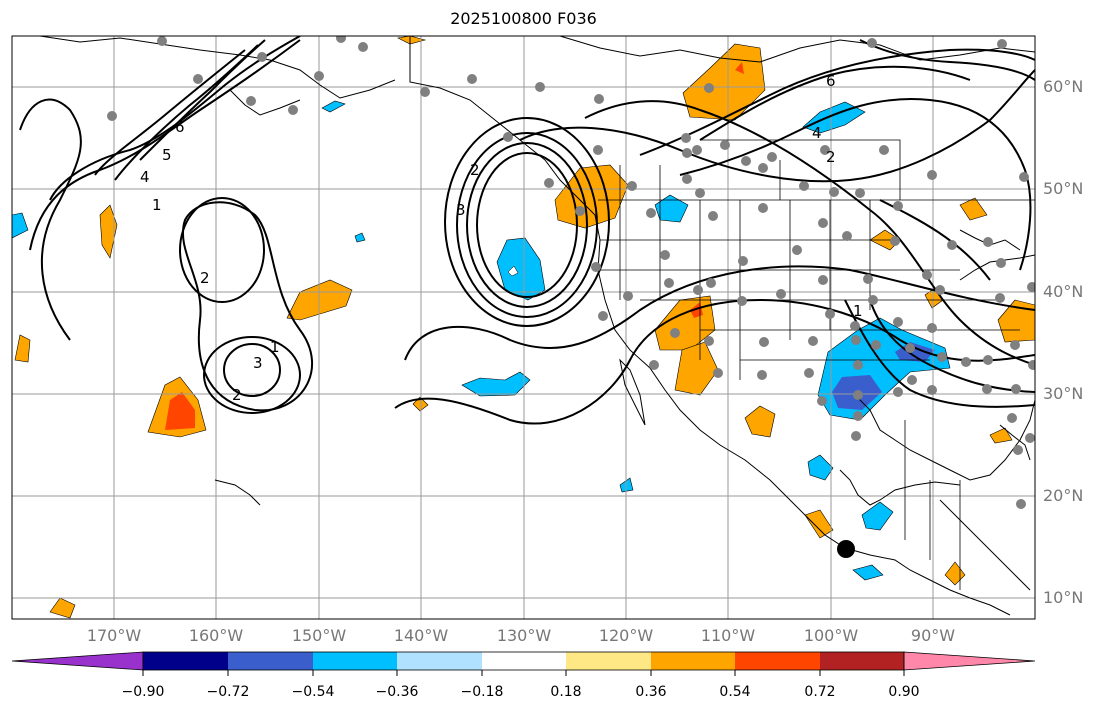 This screenshot has width=1105, height=712. What do you see at coordinates (1063, 393) in the screenshot?
I see `lat-label-30n: 30°N` at bounding box center [1063, 393].